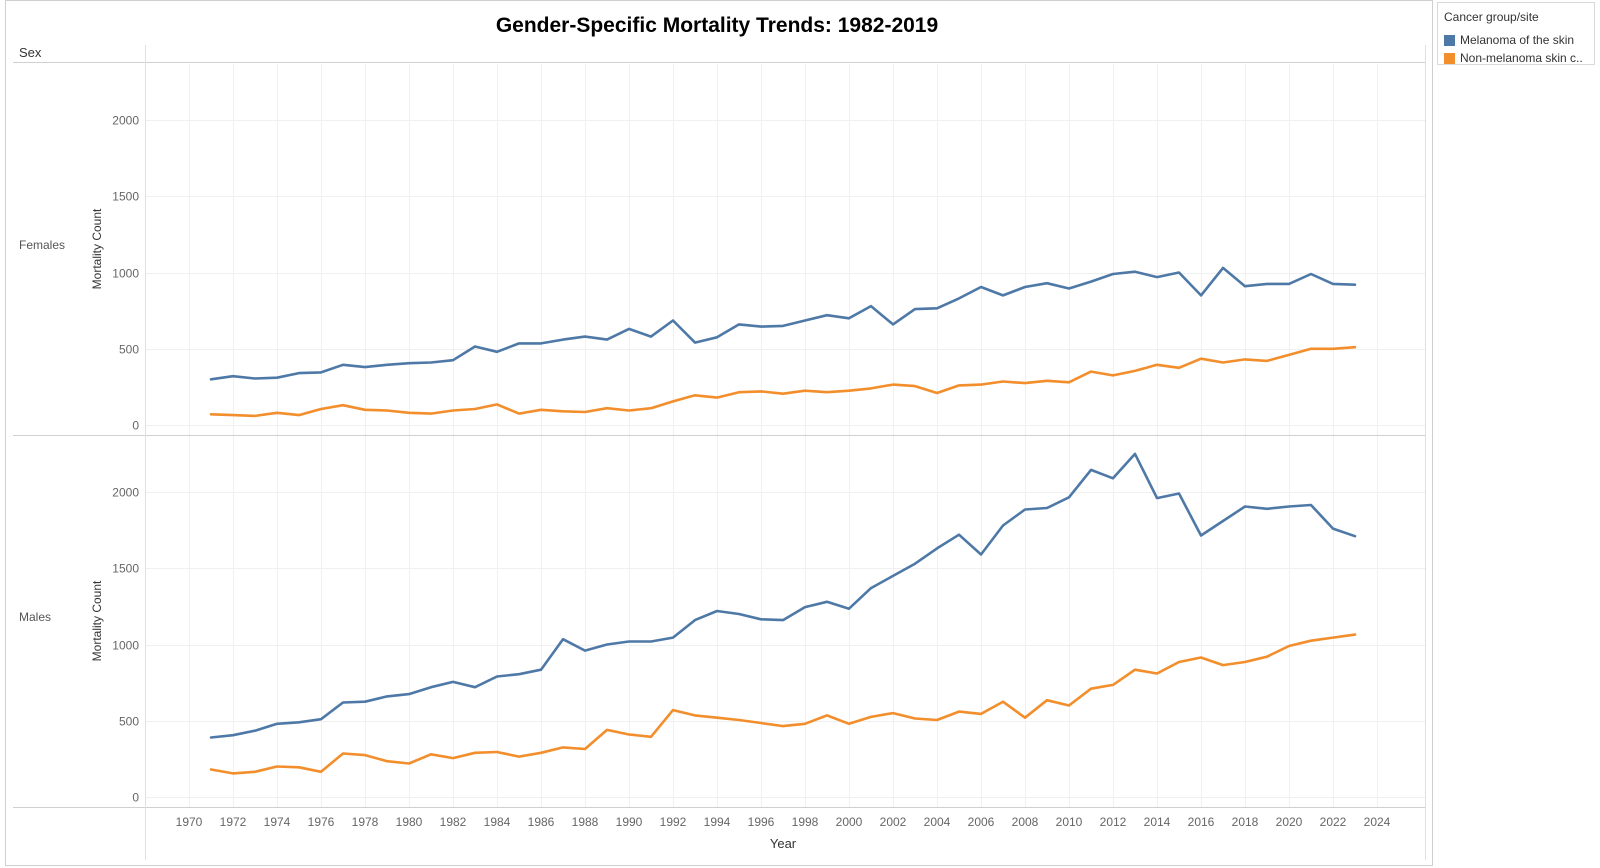 Image resolution: width=1600 pixels, height=868 pixels. I want to click on legend-item-non-melanoma: Non-melanoma skin c.., so click(1518, 58).